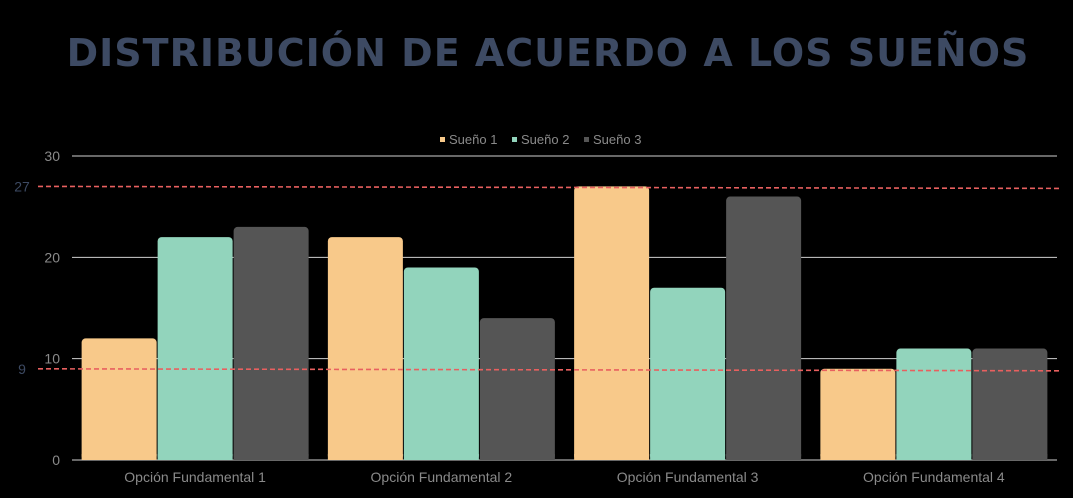 The width and height of the screenshot is (1073, 498). What do you see at coordinates (473, 139) in the screenshot?
I see `legend-label: Sueño 1` at bounding box center [473, 139].